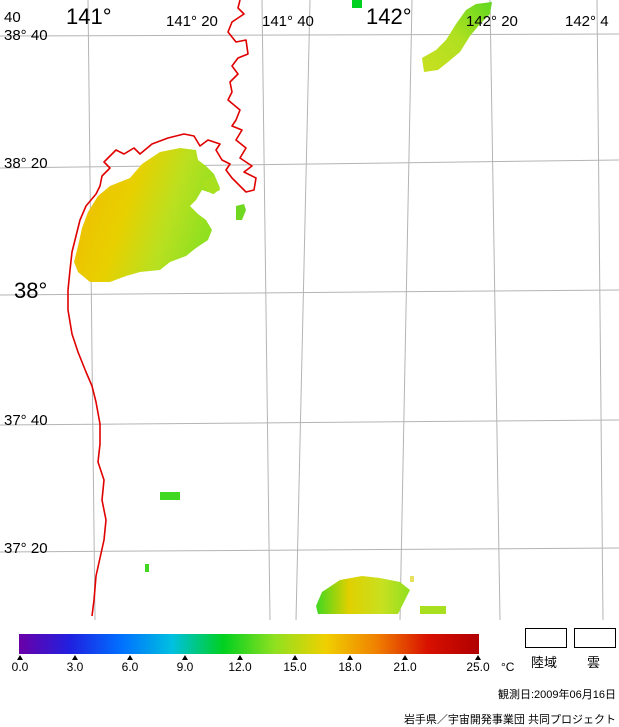 Image resolution: width=619 pixels, height=727 pixels. What do you see at coordinates (20, 667) in the screenshot?
I see `legend-tick-label: 0.0` at bounding box center [20, 667].